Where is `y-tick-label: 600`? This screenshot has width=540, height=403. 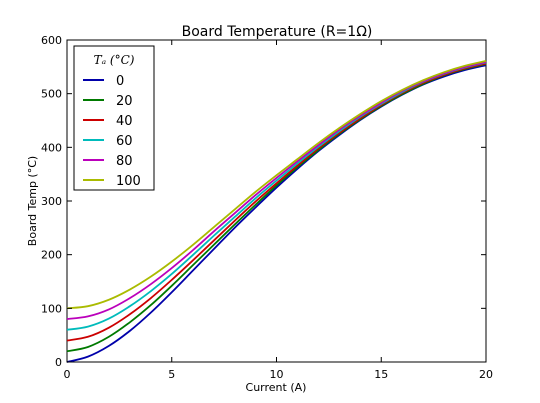
y-tick-label: 600 is located at coordinates (51, 40).